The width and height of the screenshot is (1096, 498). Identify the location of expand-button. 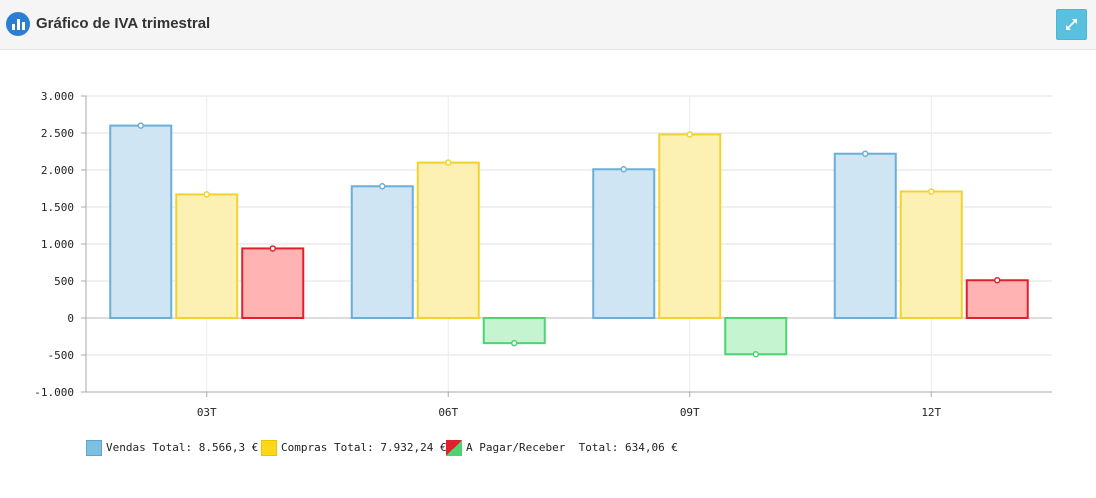
(1071, 24).